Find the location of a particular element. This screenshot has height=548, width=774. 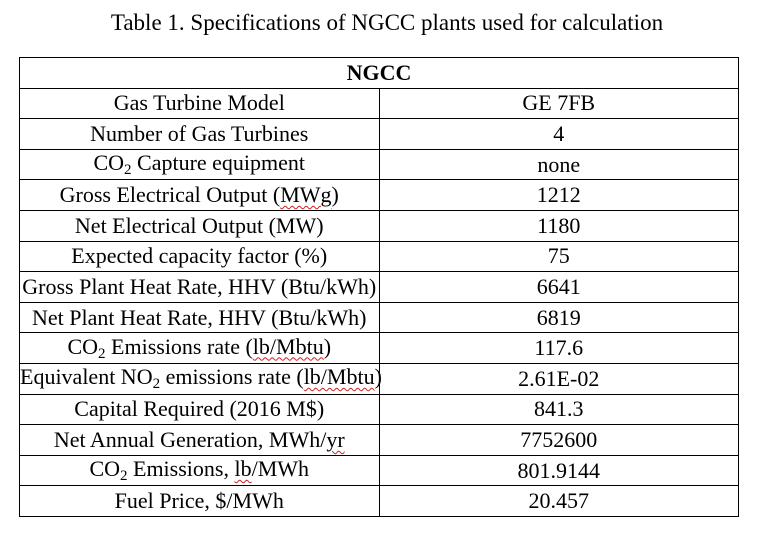

table-row: Net Plant Heat Rate, HHV (Btu/kWh) 6819 is located at coordinates (379, 317).